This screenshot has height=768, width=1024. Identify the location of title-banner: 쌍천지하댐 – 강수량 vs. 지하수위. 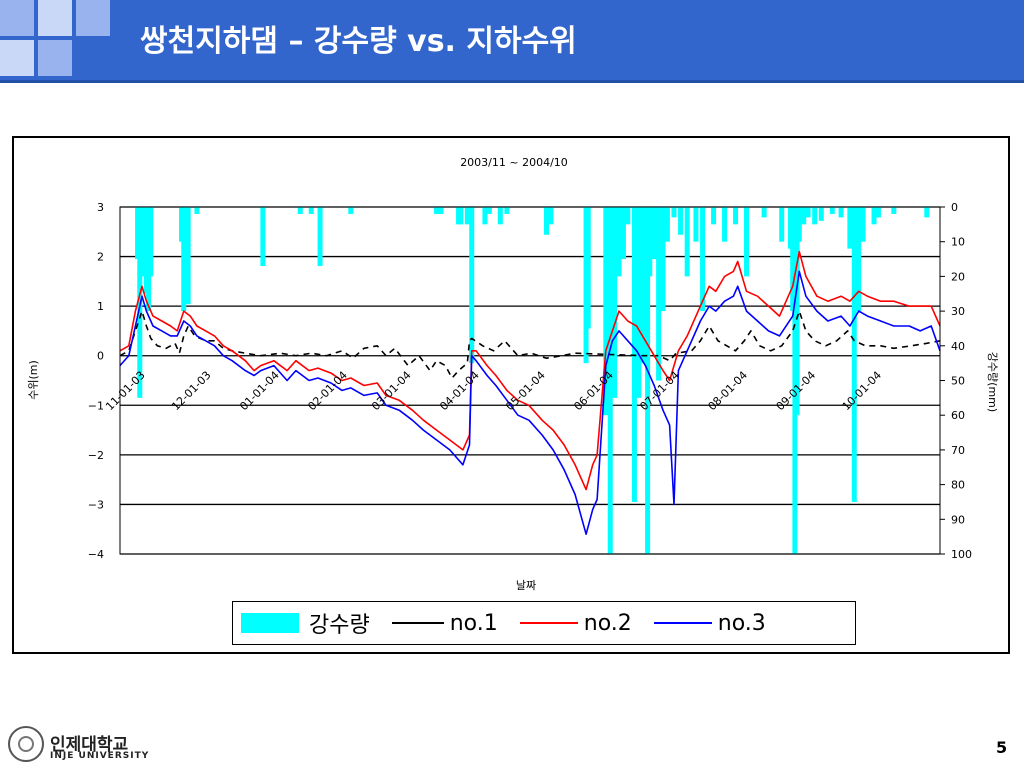
(512, 40).